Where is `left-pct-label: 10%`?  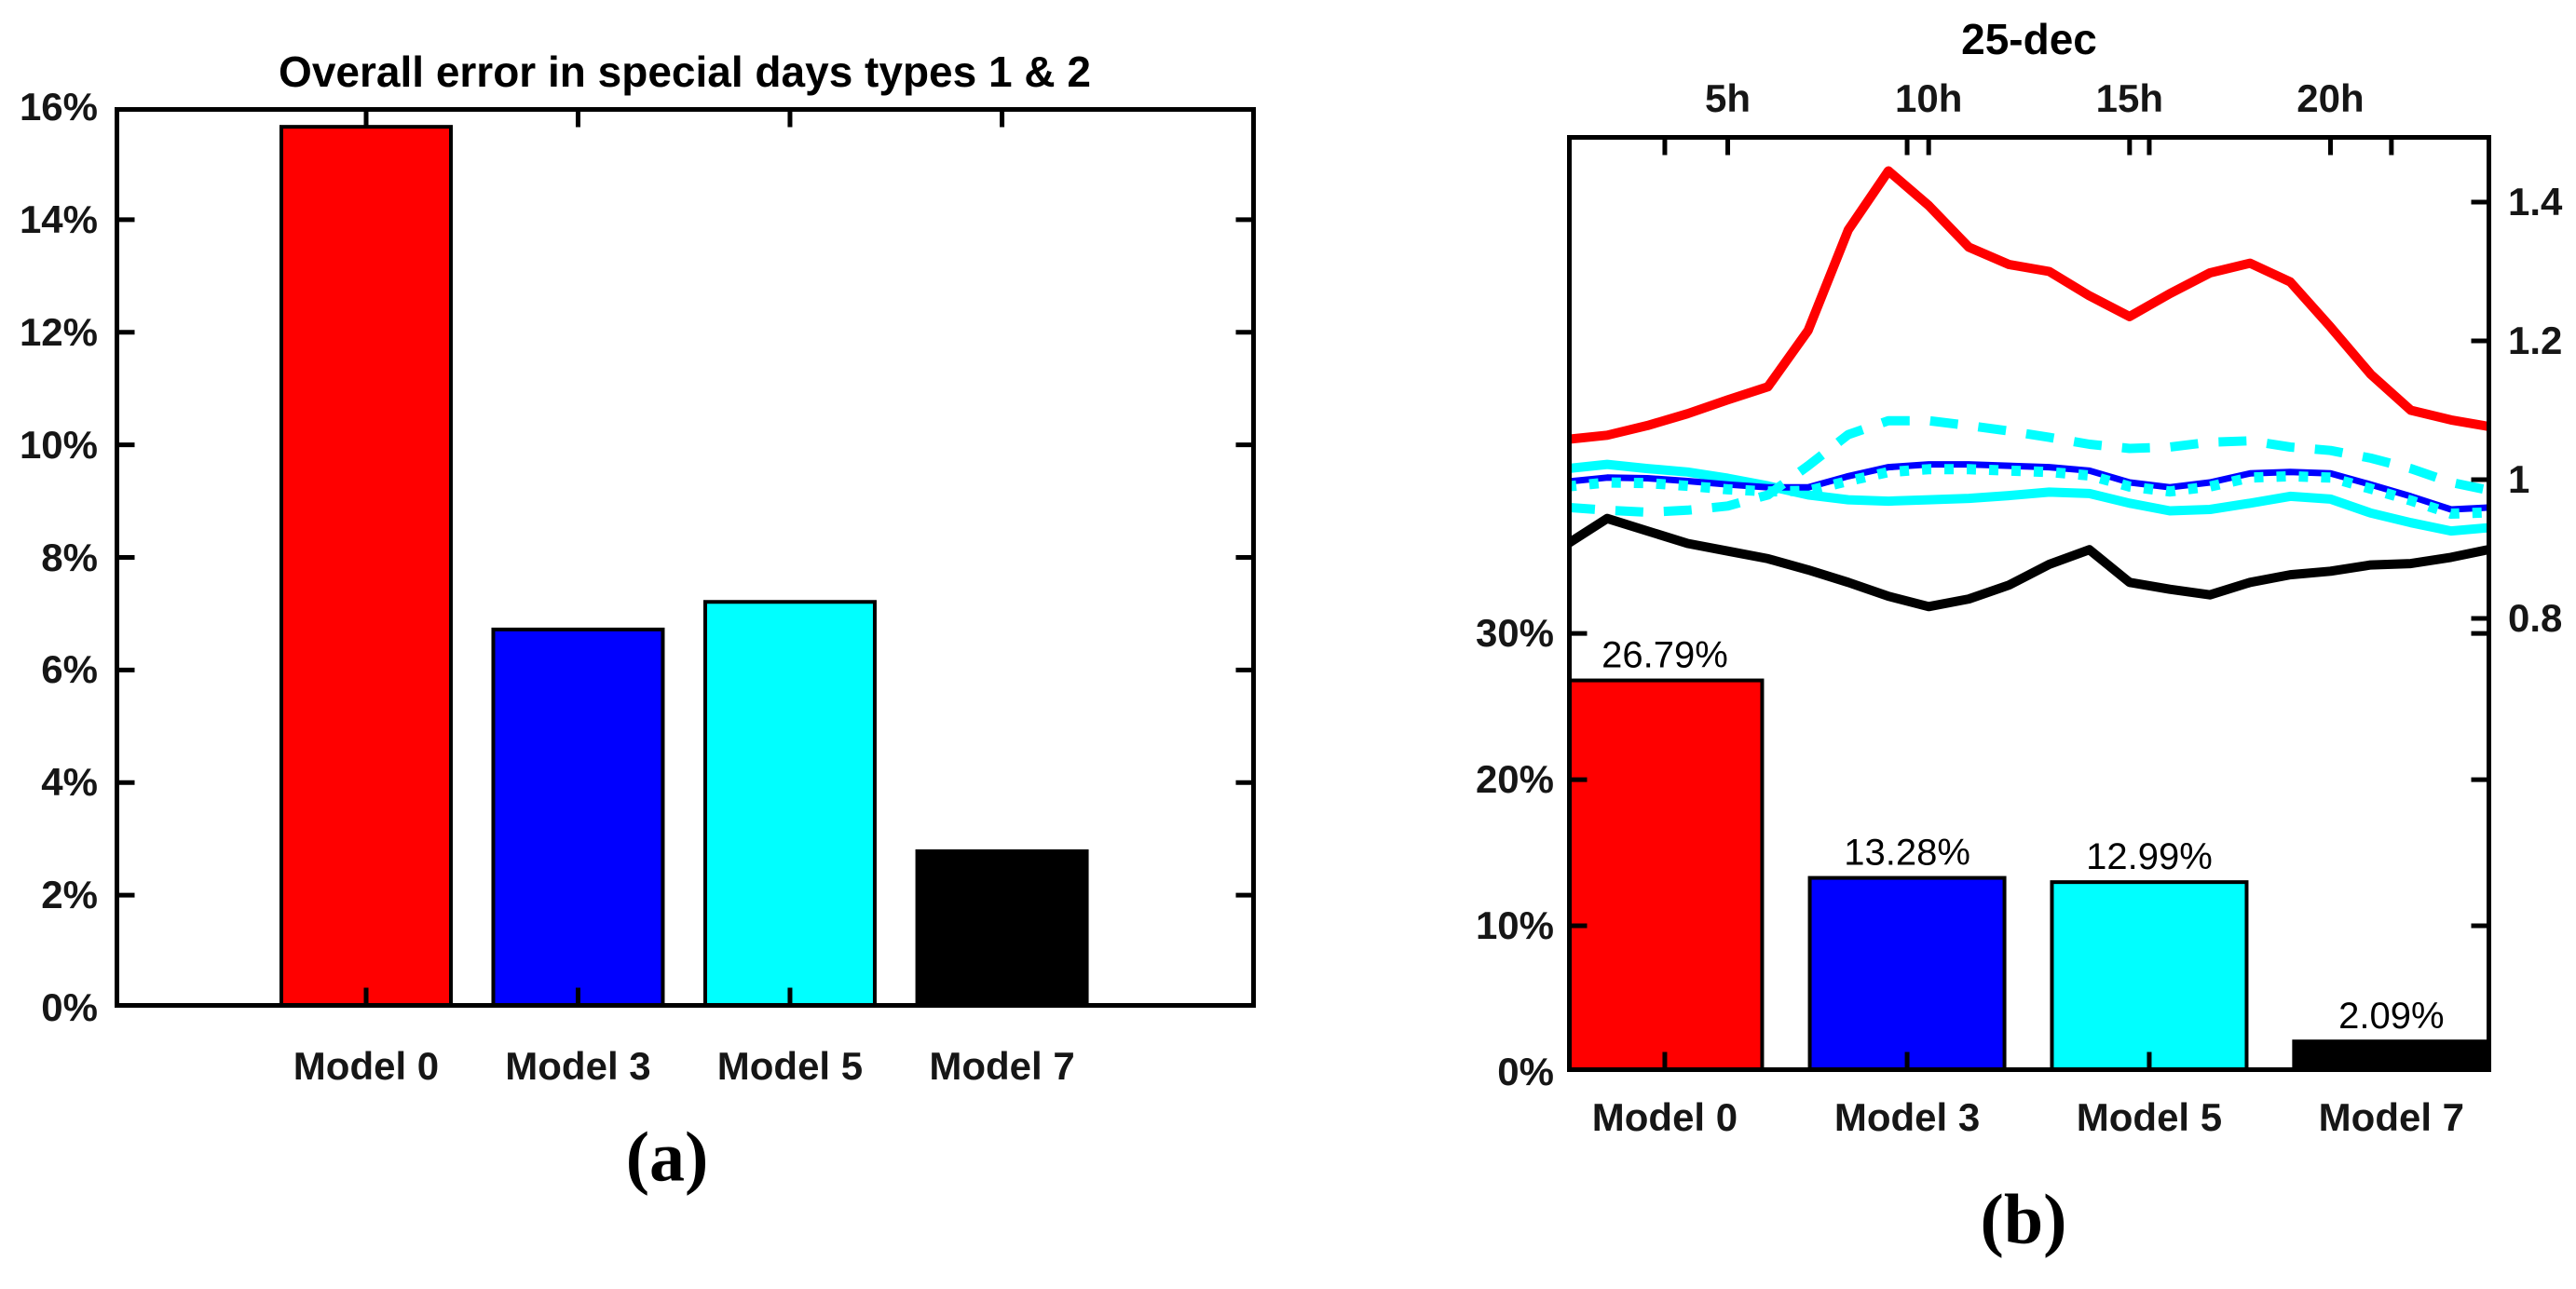 left-pct-label: 10% is located at coordinates (1514, 925).